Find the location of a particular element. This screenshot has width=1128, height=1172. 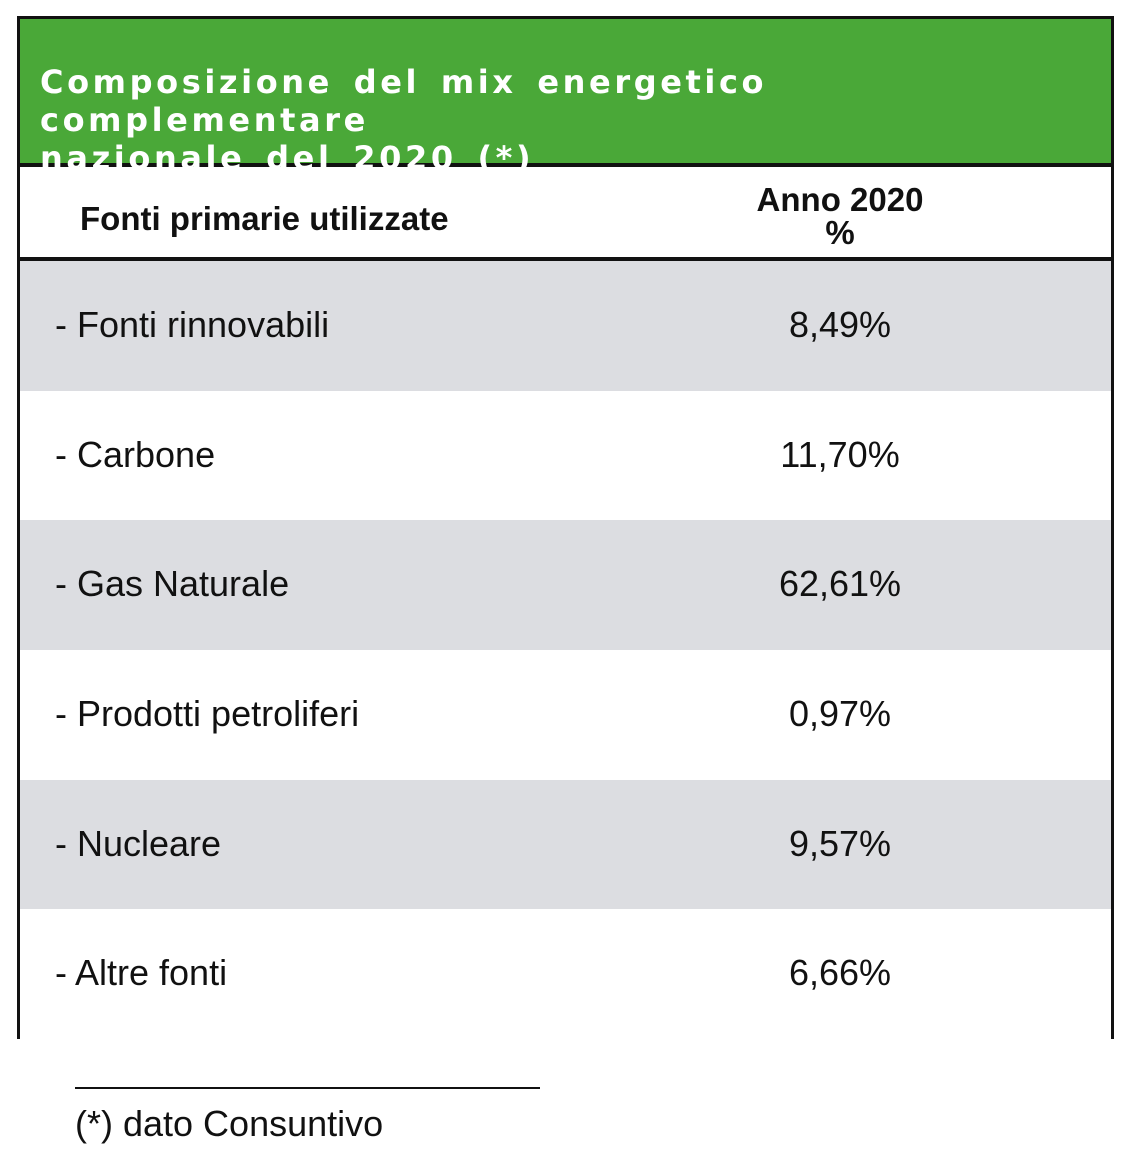

row-label: - Altre fonti is located at coordinates (141, 973).